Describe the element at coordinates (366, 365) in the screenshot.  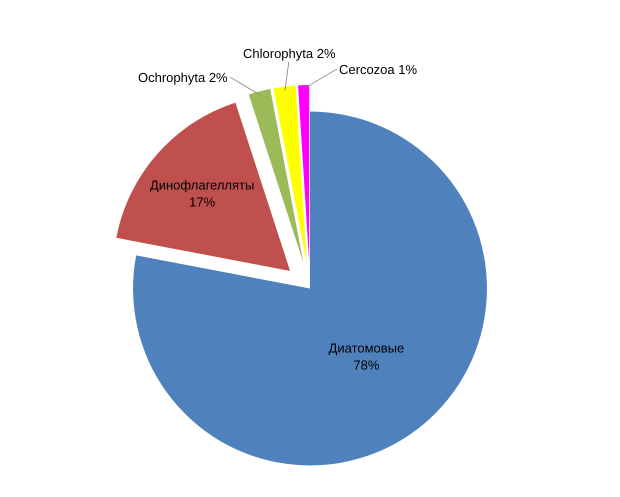
I see `data-label: 78%` at that location.